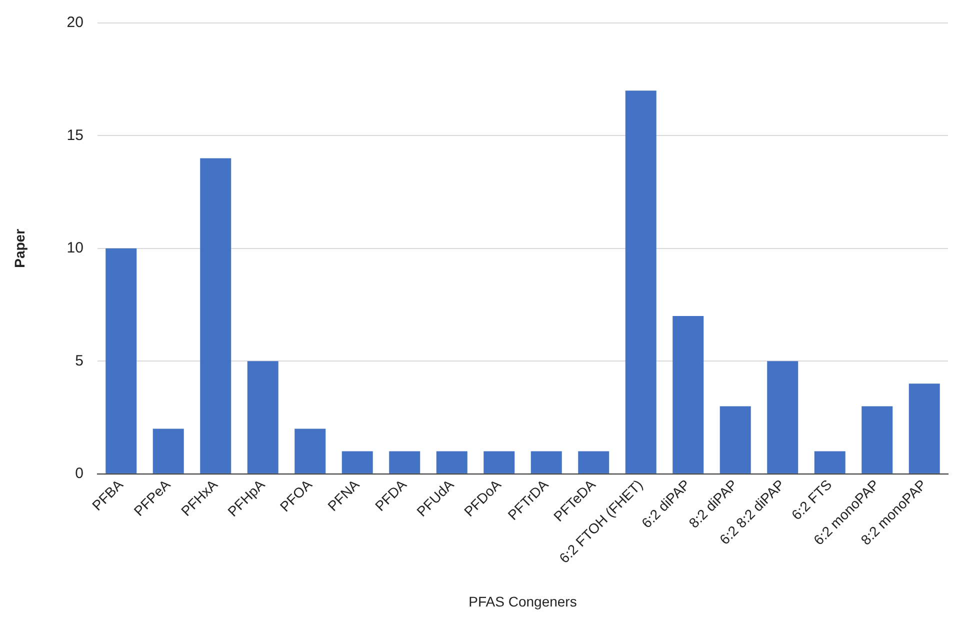 Image resolution: width=968 pixels, height=621 pixels. What do you see at coordinates (79, 361) in the screenshot?
I see `y-tick-label: 5` at bounding box center [79, 361].